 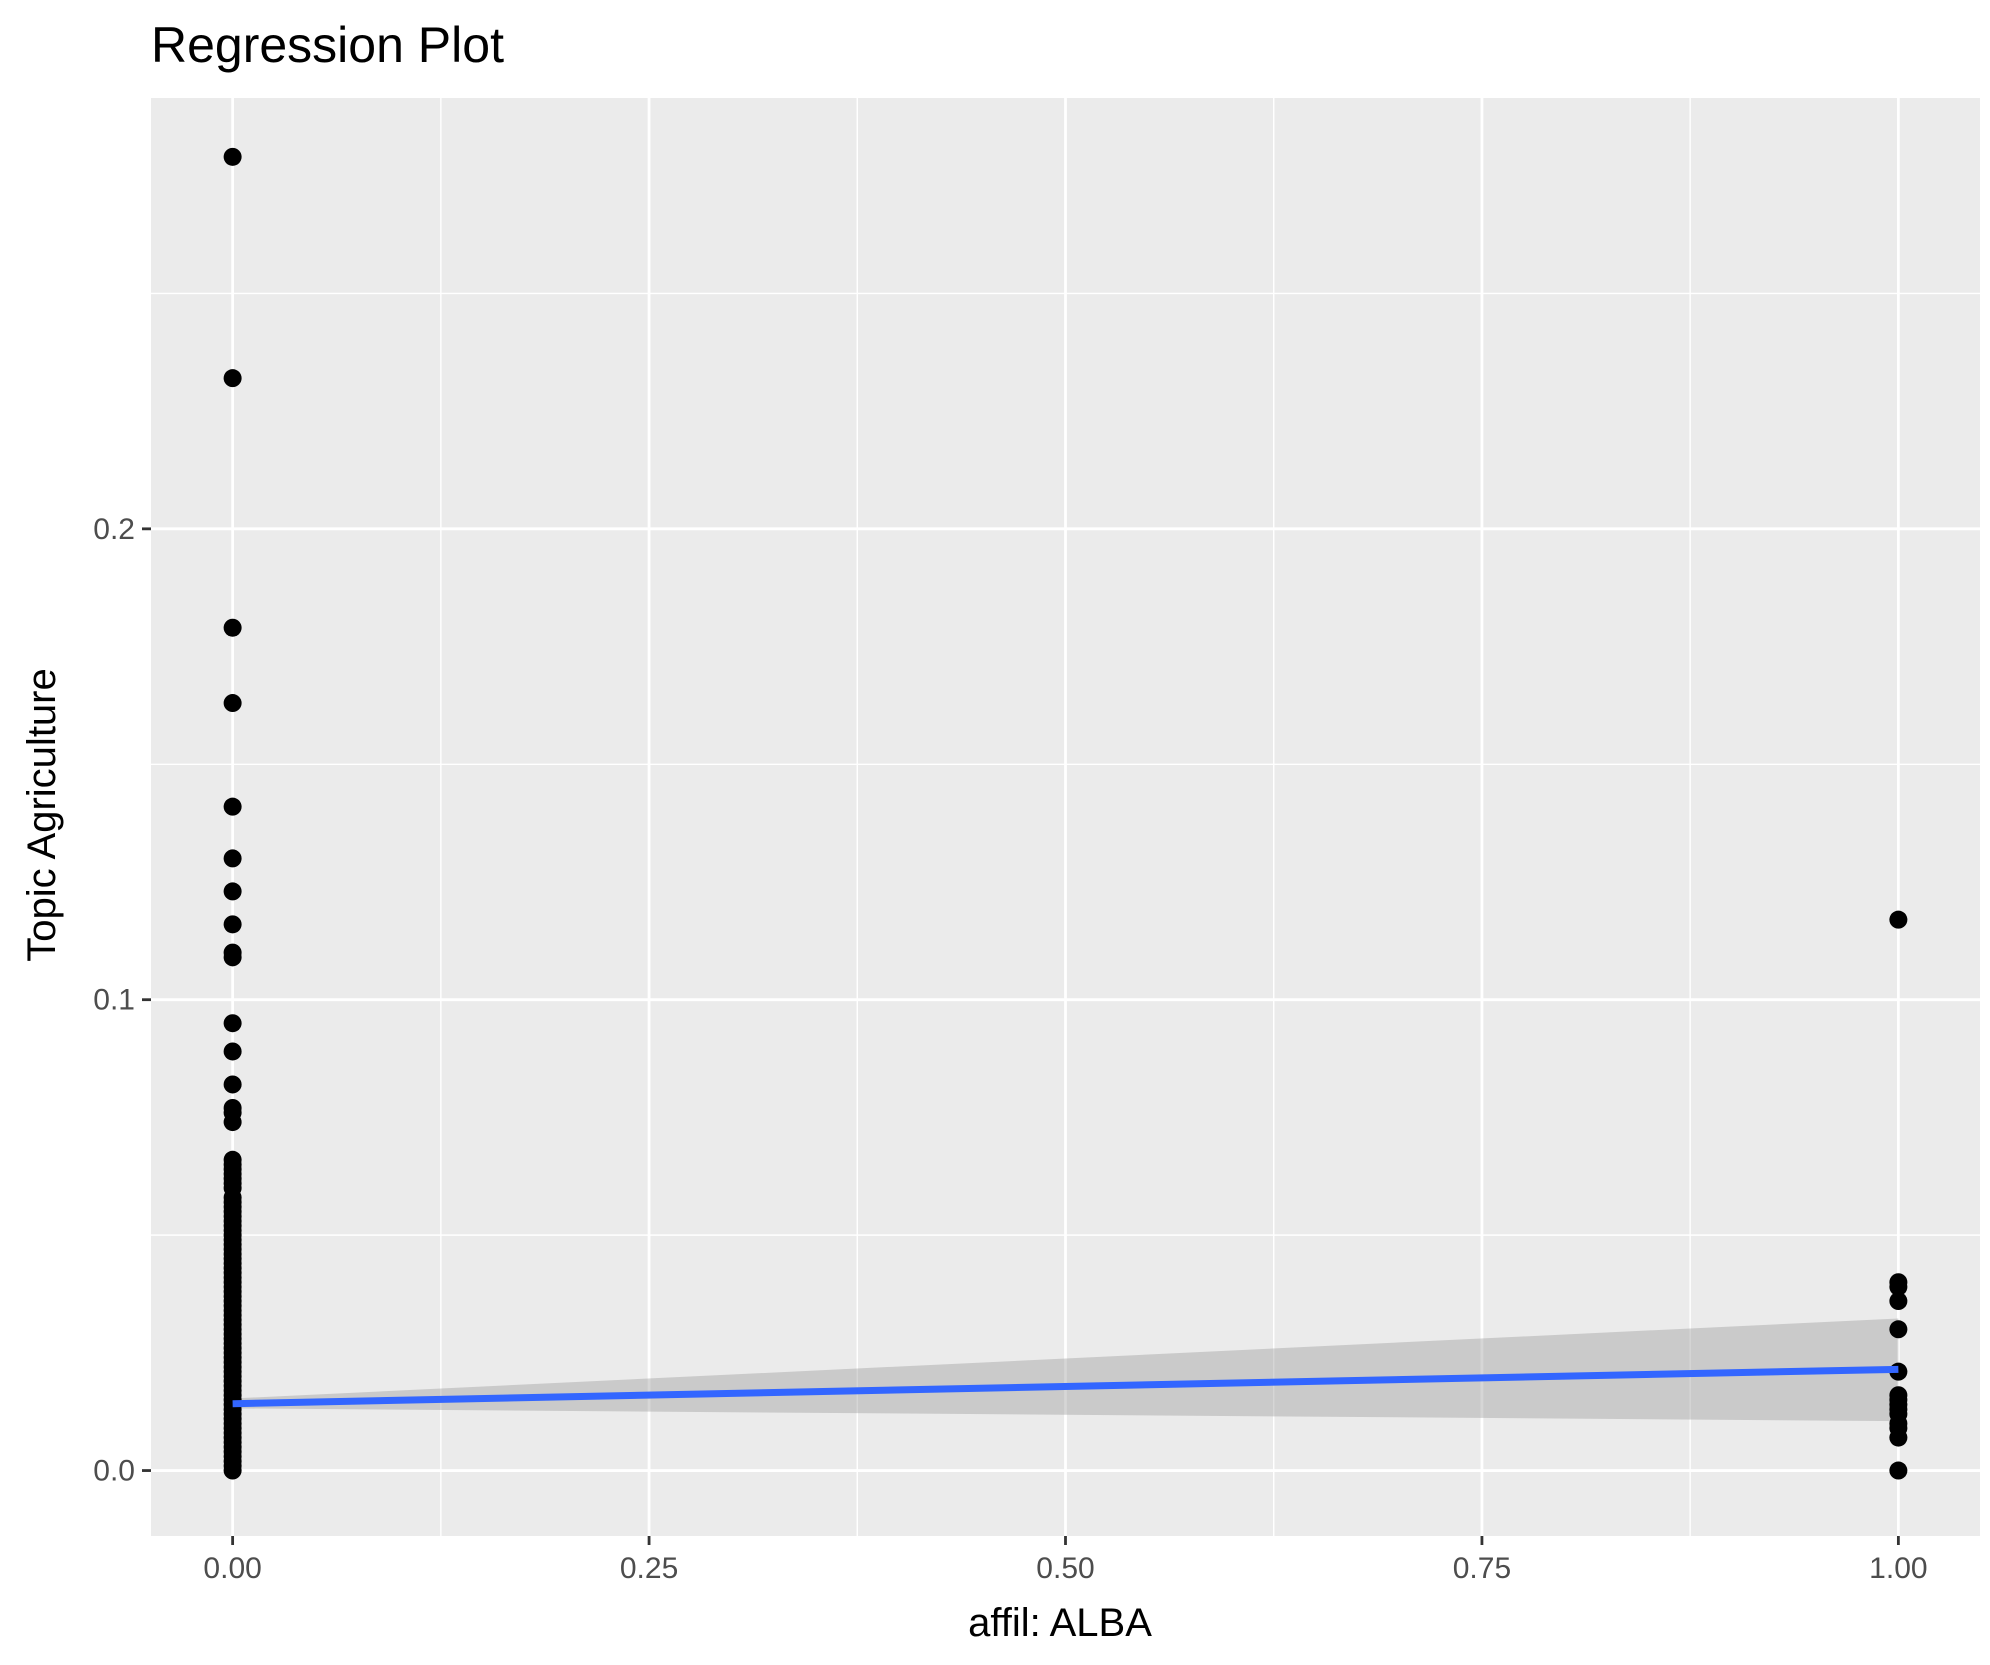 I want to click on regression-line, so click(x=1065, y=1386).